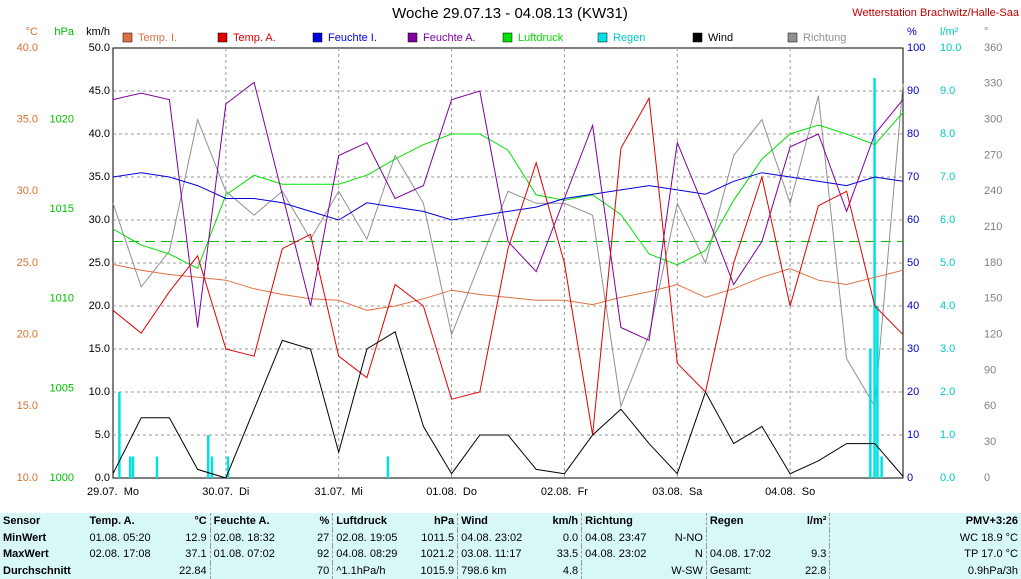  What do you see at coordinates (726, 521) in the screenshot?
I see `stats-cell: Regen` at bounding box center [726, 521].